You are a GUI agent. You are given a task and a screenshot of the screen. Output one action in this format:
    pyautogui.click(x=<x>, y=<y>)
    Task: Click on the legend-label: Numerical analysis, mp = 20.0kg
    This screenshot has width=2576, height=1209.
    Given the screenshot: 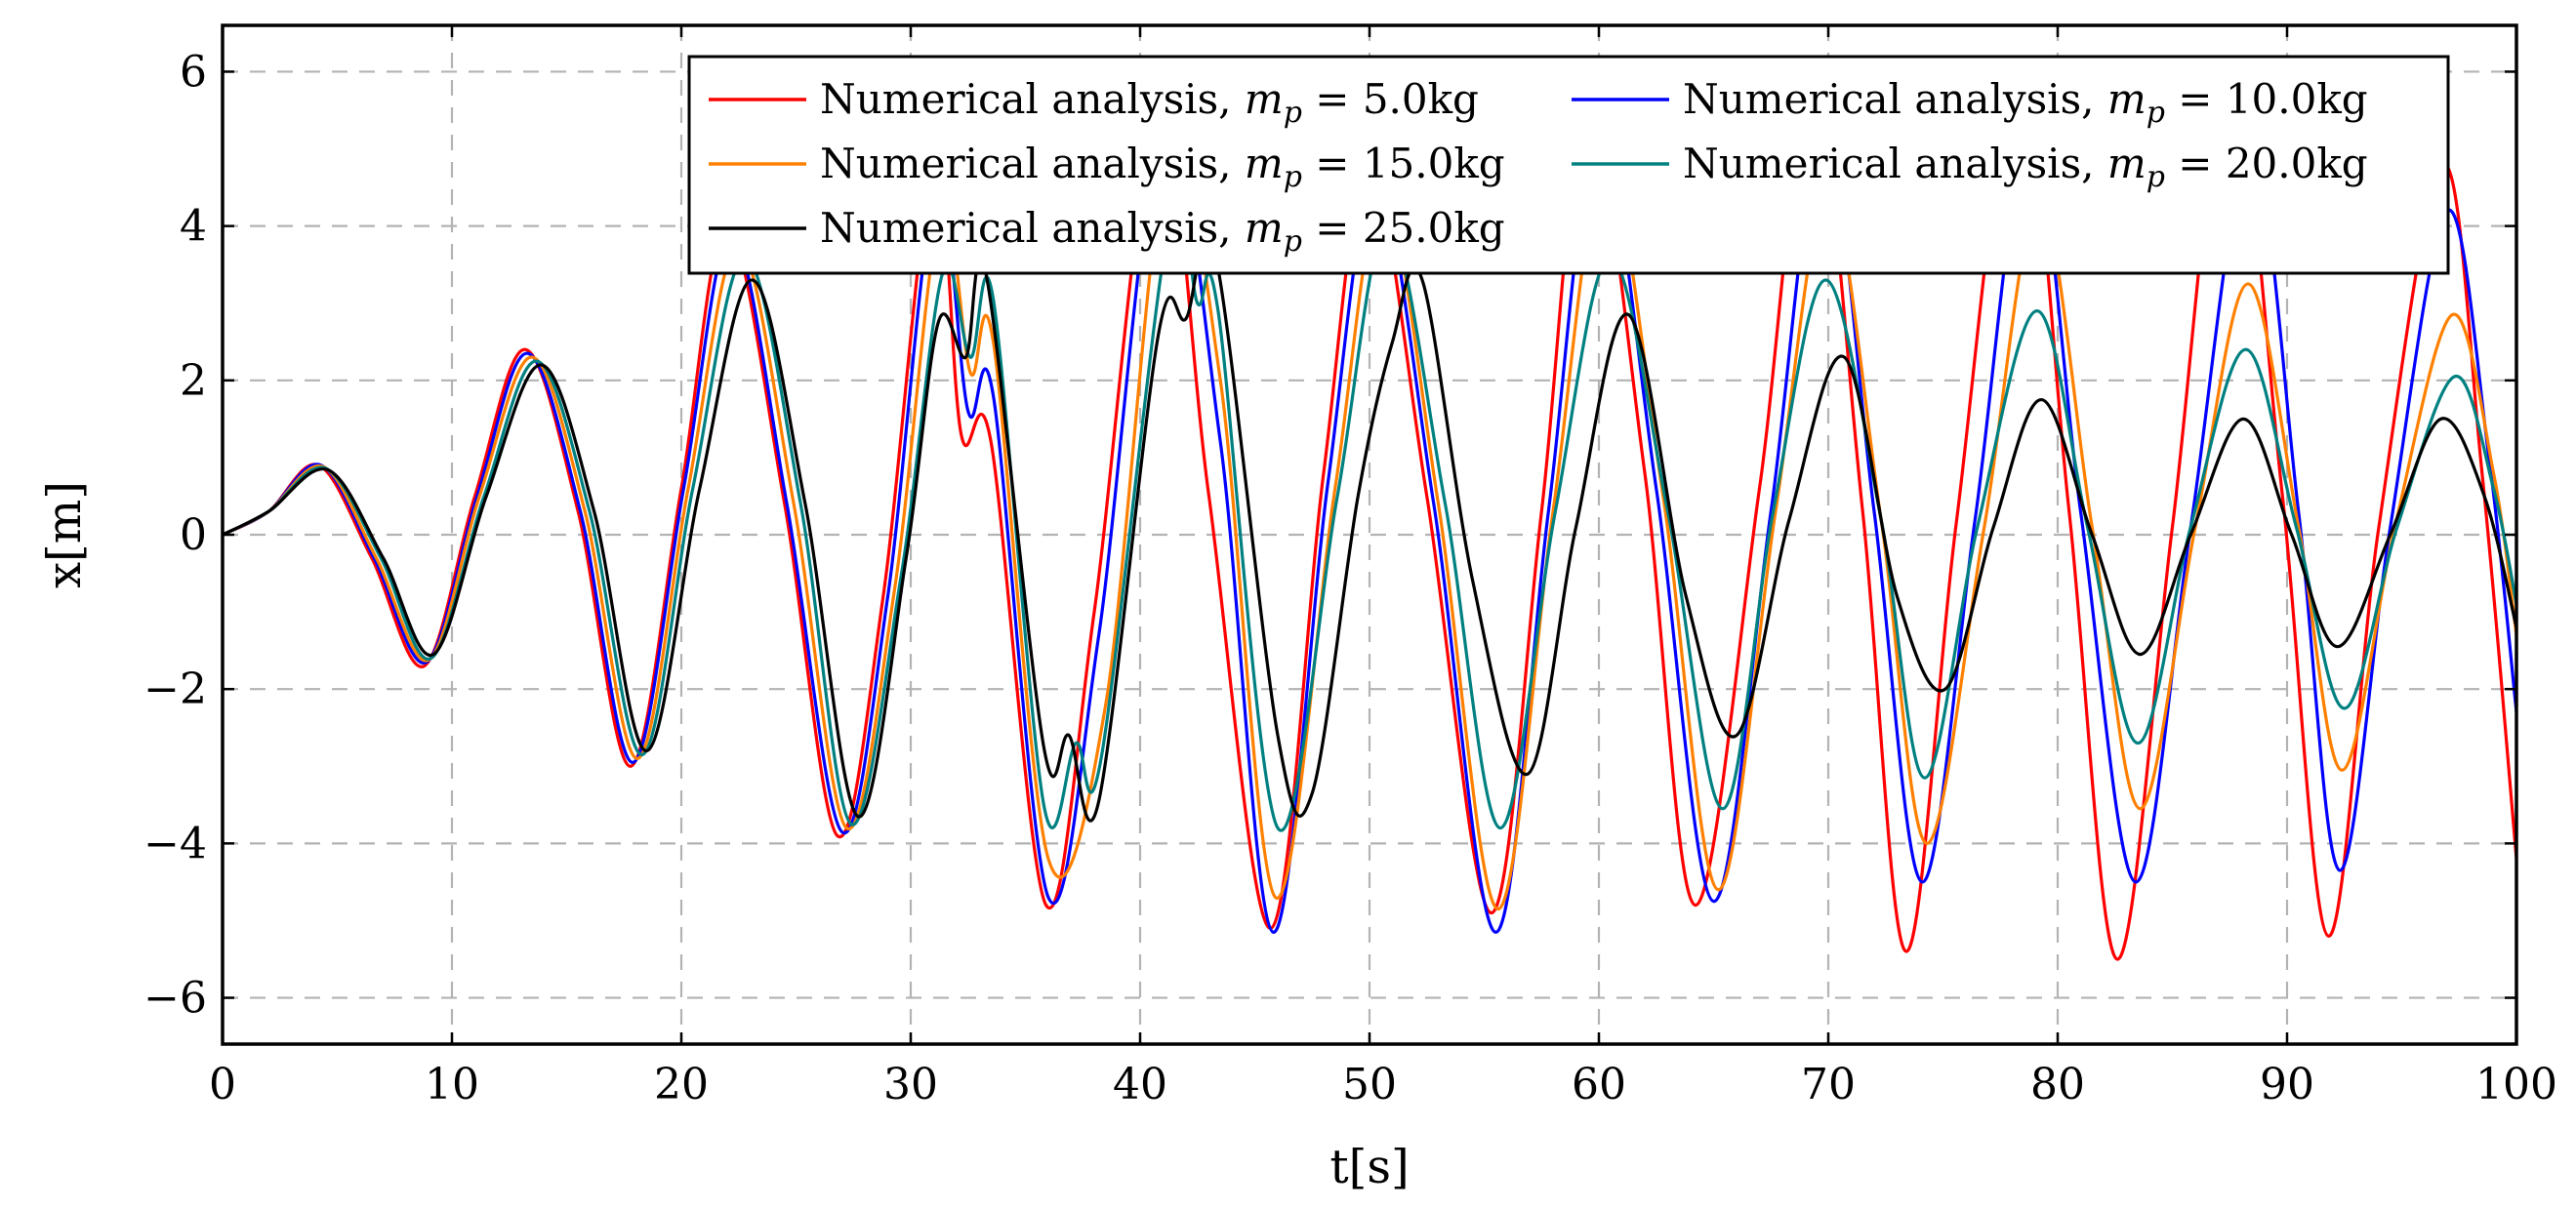 What is the action you would take?
    pyautogui.click(x=2025, y=167)
    